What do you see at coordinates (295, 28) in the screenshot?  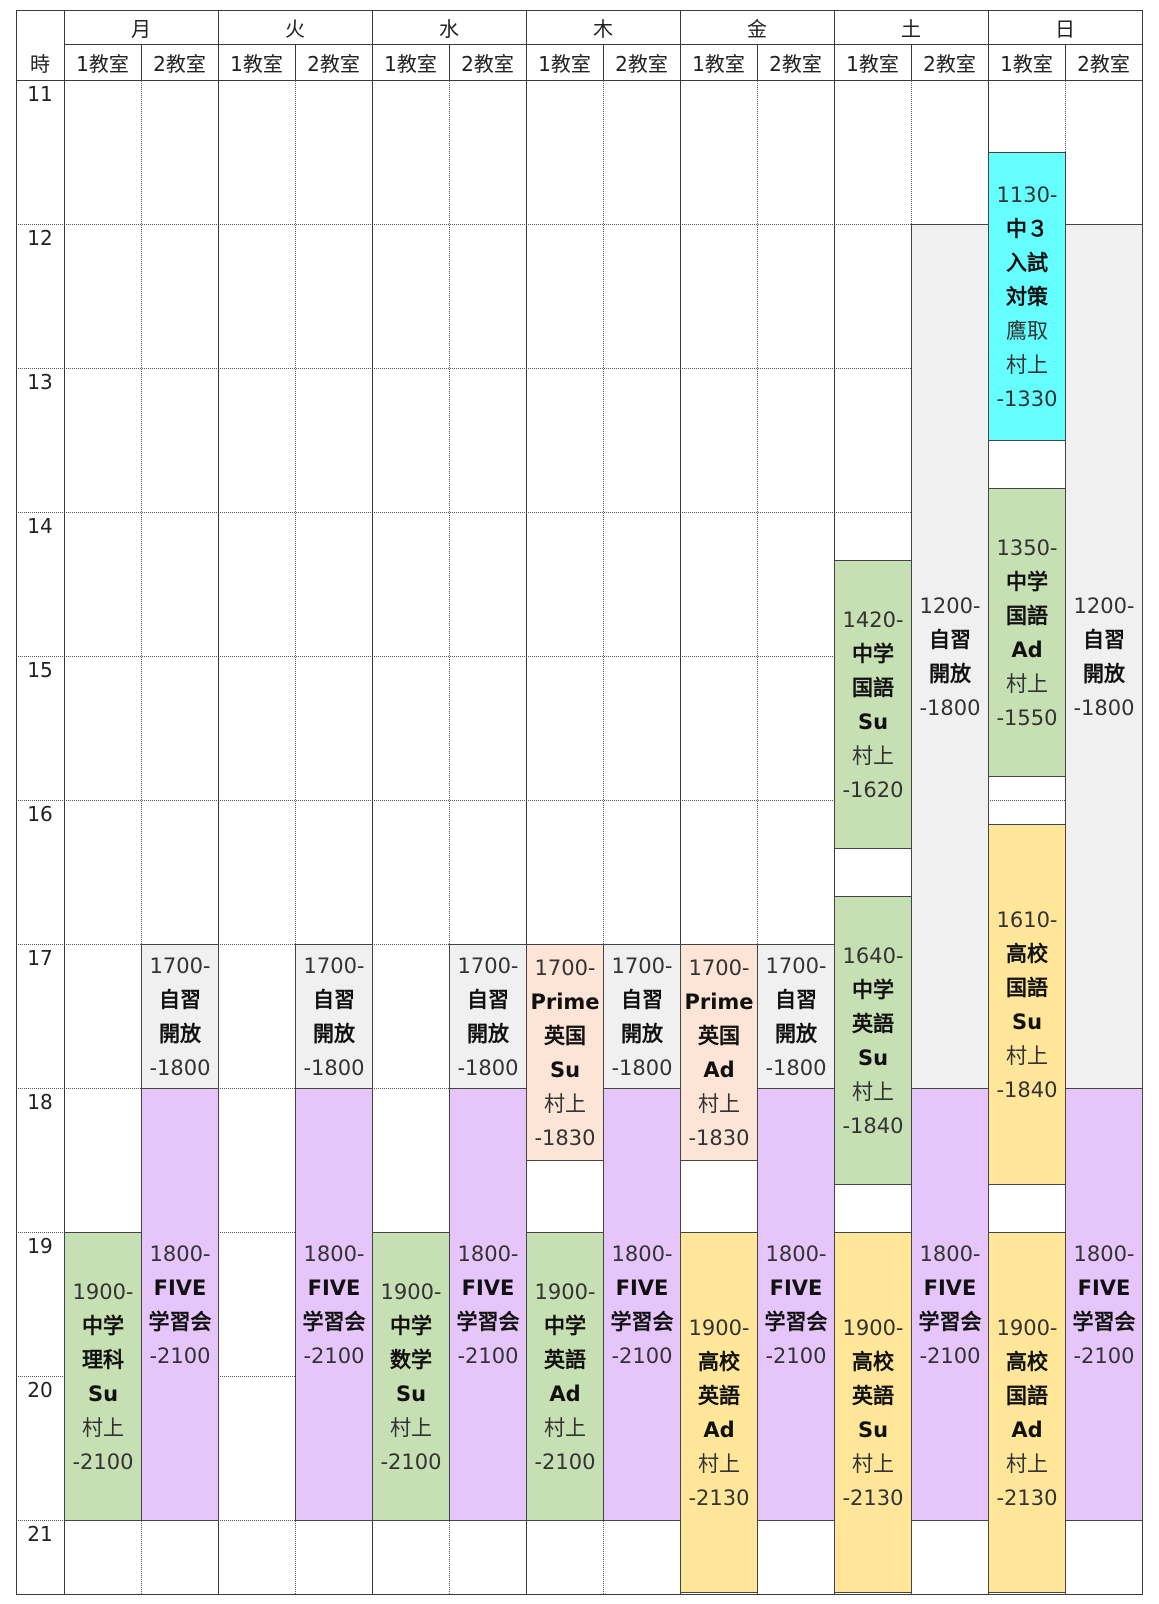 I see `day-header: 火` at bounding box center [295, 28].